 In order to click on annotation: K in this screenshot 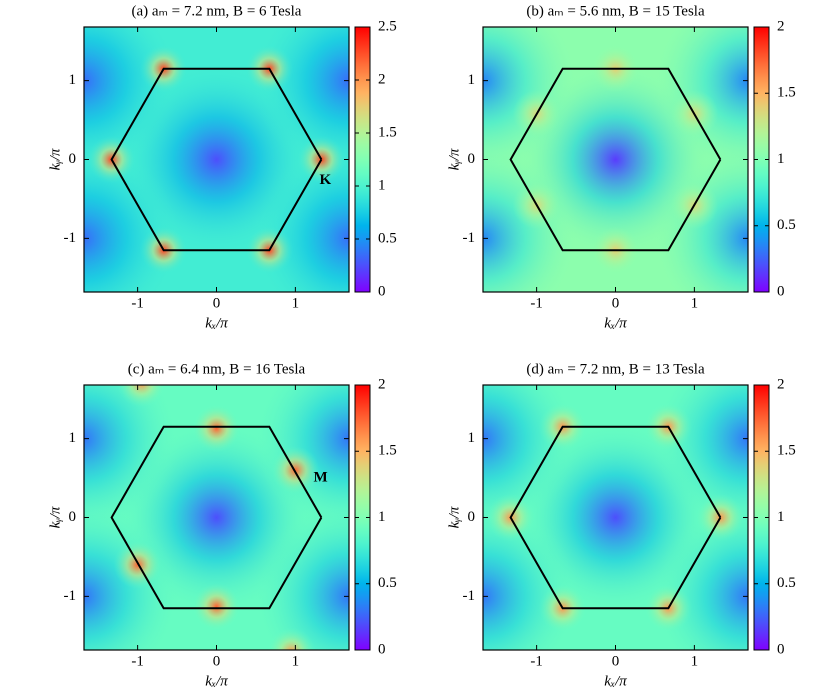, I will do `click(326, 180)`.